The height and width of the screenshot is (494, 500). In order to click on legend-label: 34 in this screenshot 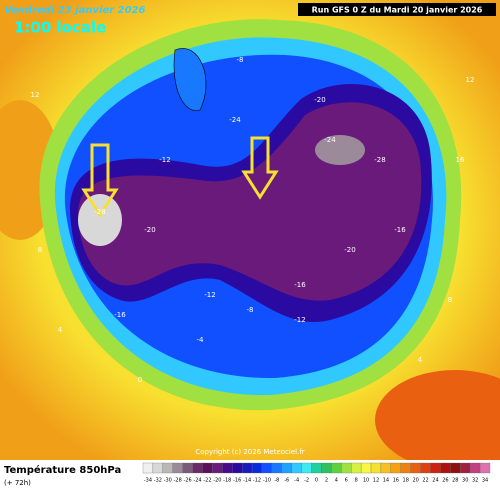, I will do `click(485, 481)`.